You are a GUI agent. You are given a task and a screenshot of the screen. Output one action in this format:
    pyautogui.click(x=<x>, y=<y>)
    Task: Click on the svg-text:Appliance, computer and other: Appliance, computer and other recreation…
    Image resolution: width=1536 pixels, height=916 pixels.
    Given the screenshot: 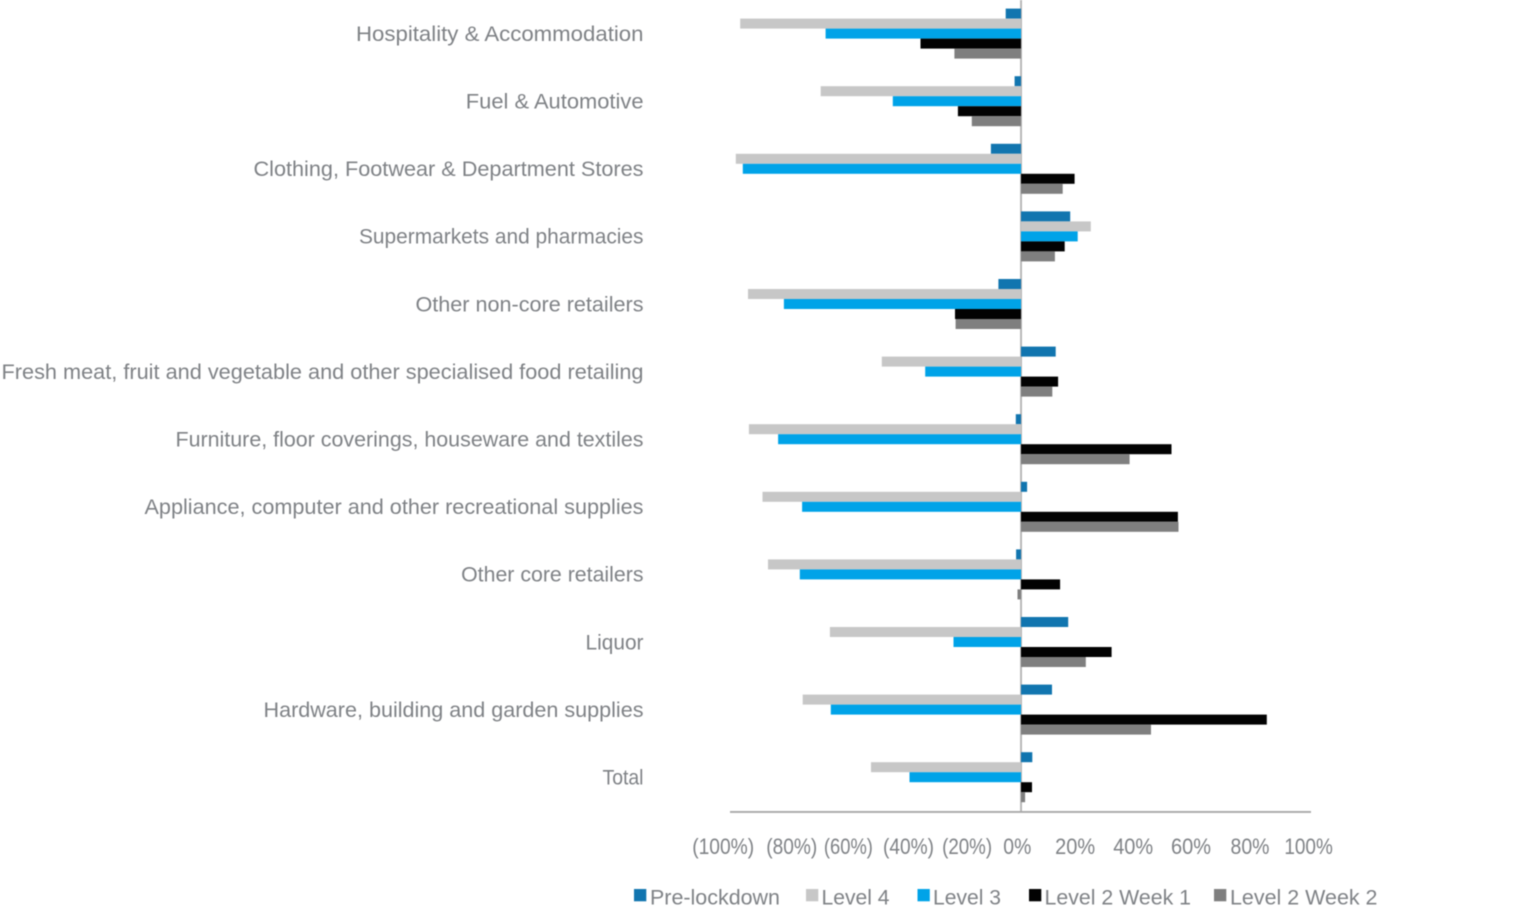 What is the action you would take?
    pyautogui.click(x=394, y=507)
    